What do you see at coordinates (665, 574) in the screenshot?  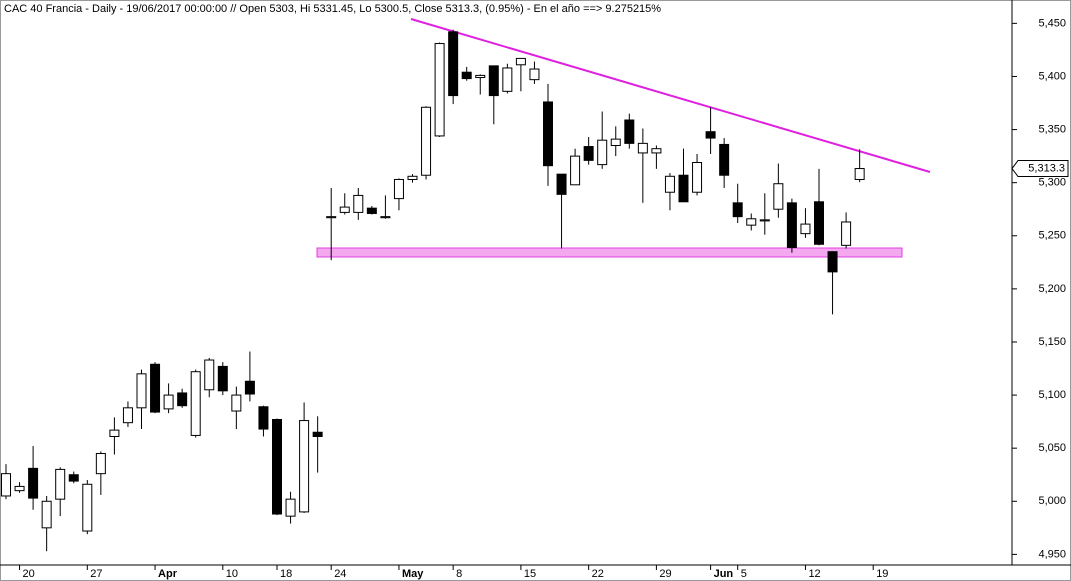 I see `x-tick-label: 29` at bounding box center [665, 574].